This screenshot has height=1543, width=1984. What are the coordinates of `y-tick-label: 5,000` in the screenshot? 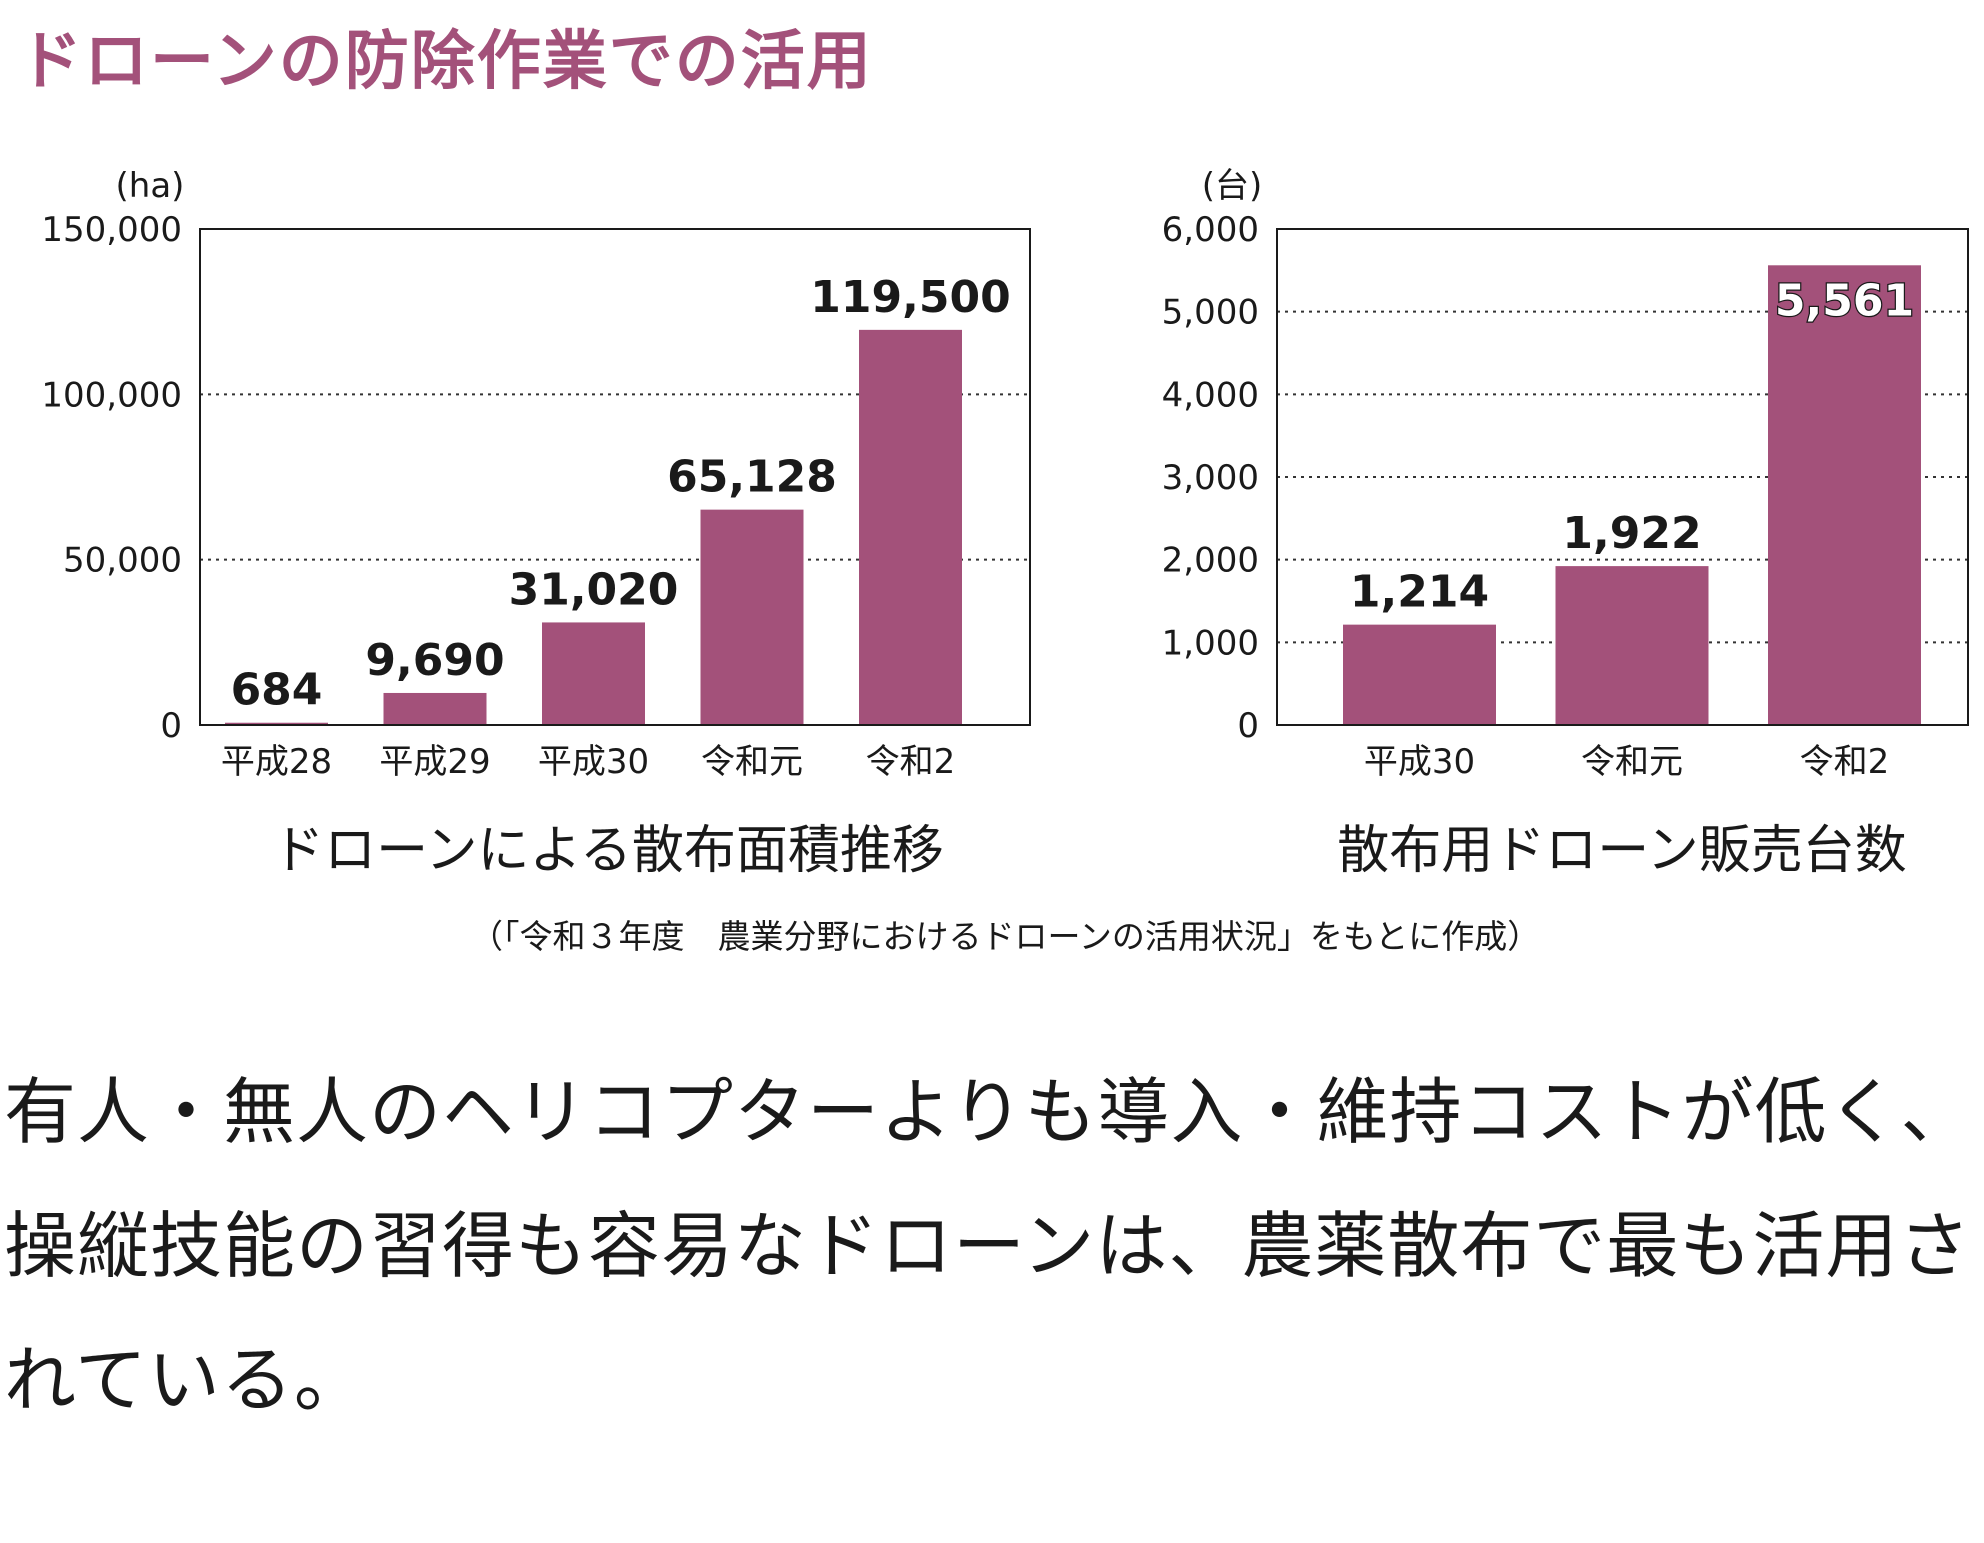 It's located at (1210, 313).